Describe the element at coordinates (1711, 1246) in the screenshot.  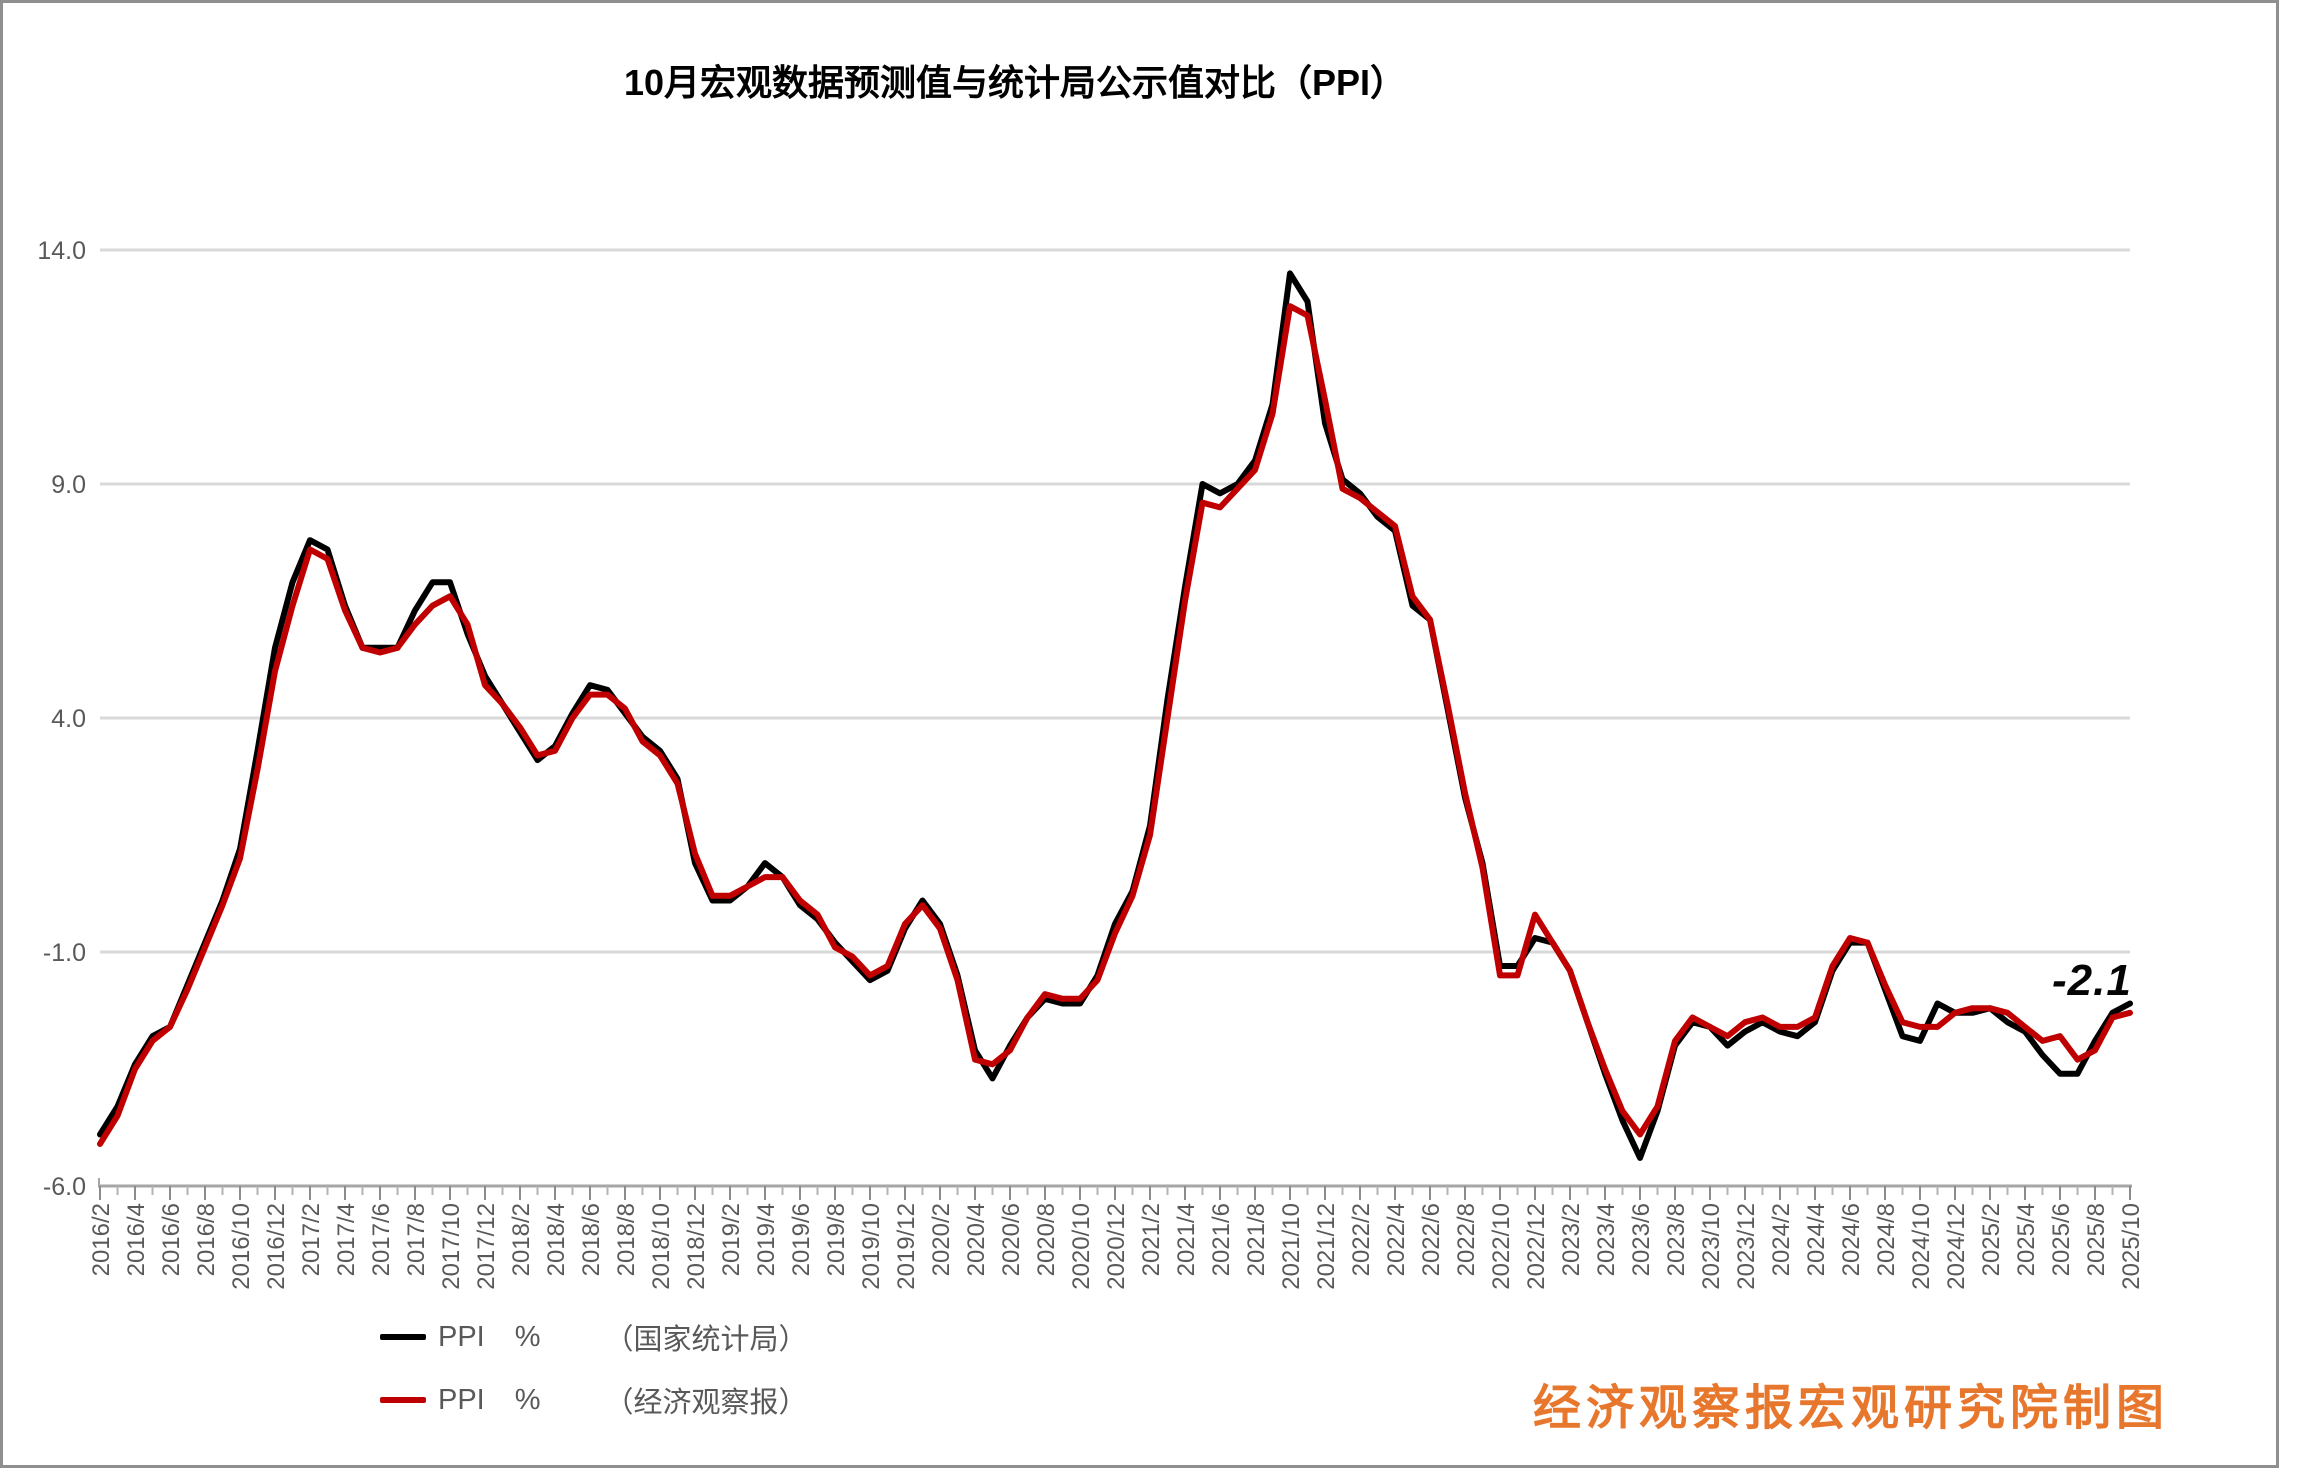
I see `x-axis-tick-label: 2023/10` at that location.